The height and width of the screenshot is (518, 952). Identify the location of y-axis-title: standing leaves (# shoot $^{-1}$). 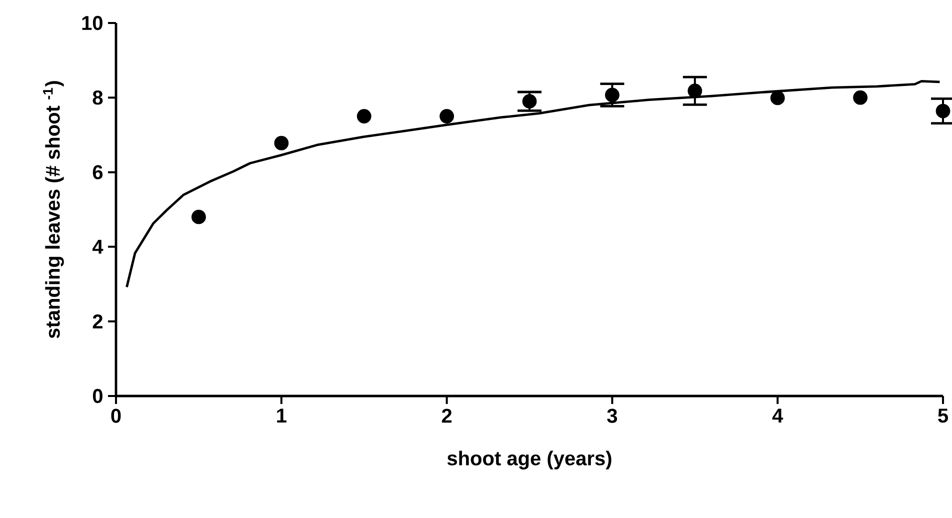
(53, 209).